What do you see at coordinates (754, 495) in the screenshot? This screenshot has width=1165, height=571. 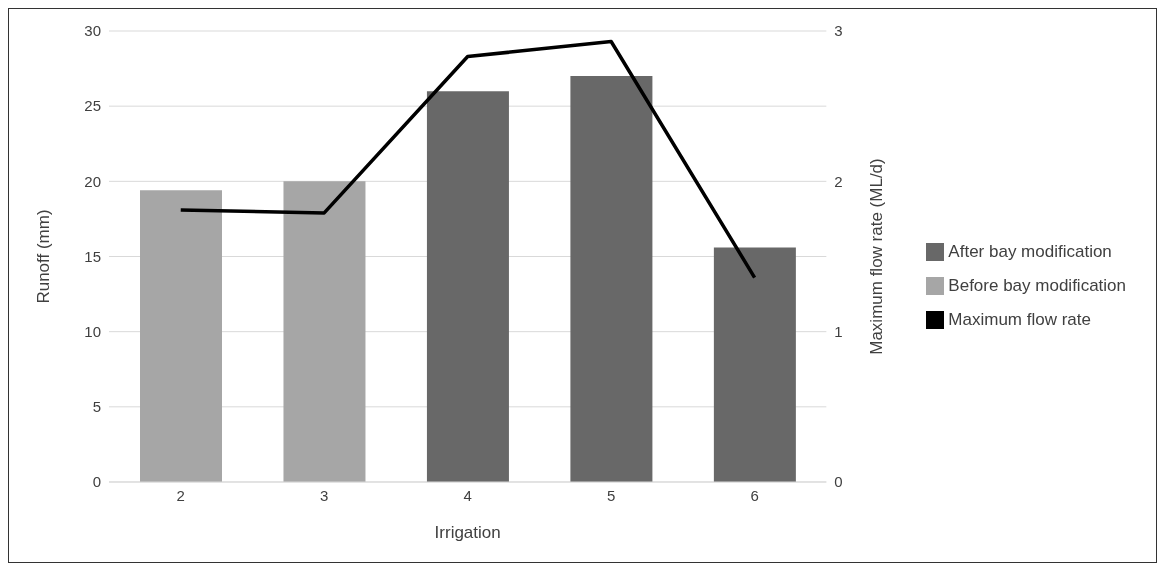 I see `x-tick-label: 6` at bounding box center [754, 495].